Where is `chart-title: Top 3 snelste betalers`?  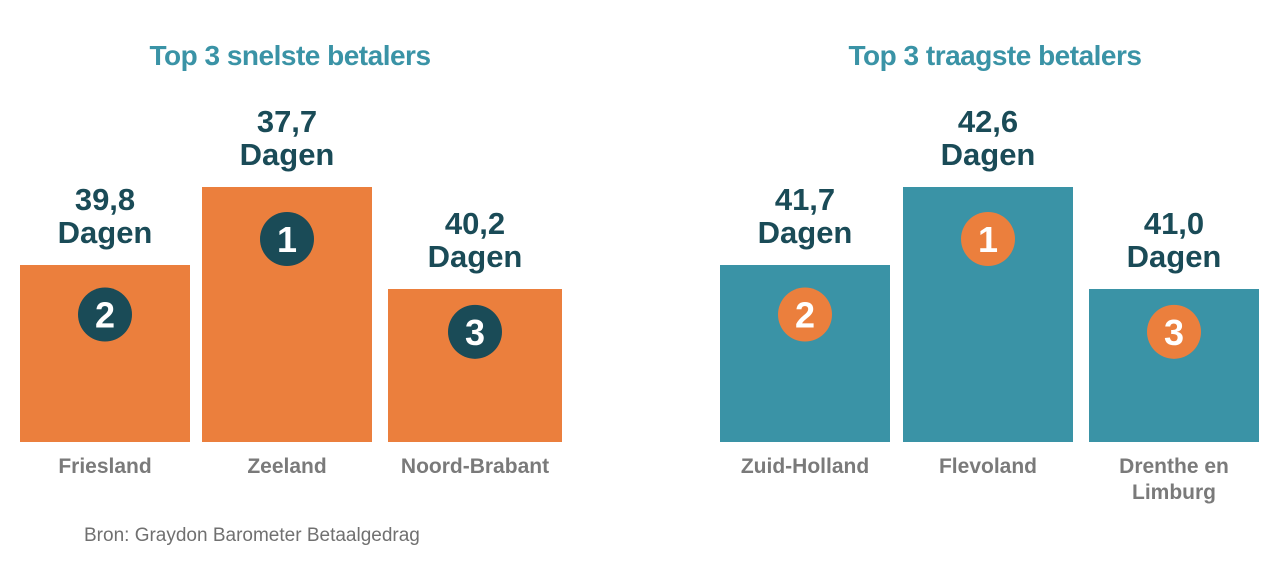 chart-title: Top 3 snelste betalers is located at coordinates (289, 55).